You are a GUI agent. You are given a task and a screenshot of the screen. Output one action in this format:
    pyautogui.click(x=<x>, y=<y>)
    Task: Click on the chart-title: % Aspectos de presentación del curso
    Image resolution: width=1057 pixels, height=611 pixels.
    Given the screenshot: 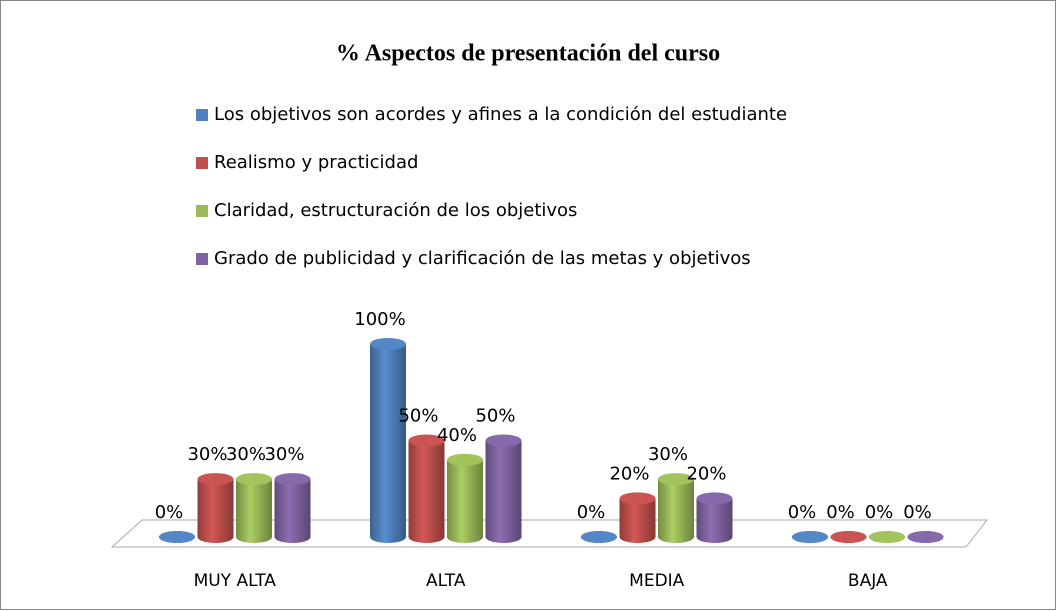 What is the action you would take?
    pyautogui.click(x=528, y=54)
    